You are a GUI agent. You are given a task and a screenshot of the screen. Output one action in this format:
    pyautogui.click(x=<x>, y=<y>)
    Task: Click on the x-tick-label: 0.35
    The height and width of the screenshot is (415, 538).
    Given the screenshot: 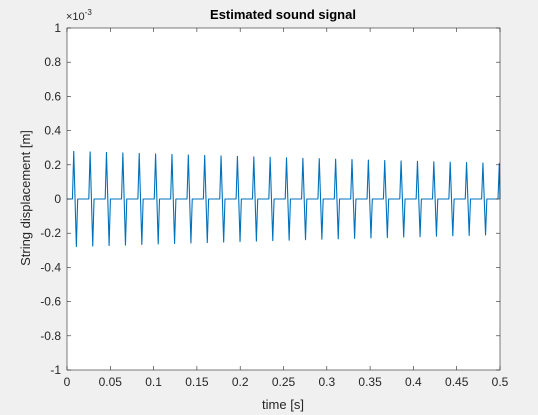 What is the action you would take?
    pyautogui.click(x=370, y=382)
    